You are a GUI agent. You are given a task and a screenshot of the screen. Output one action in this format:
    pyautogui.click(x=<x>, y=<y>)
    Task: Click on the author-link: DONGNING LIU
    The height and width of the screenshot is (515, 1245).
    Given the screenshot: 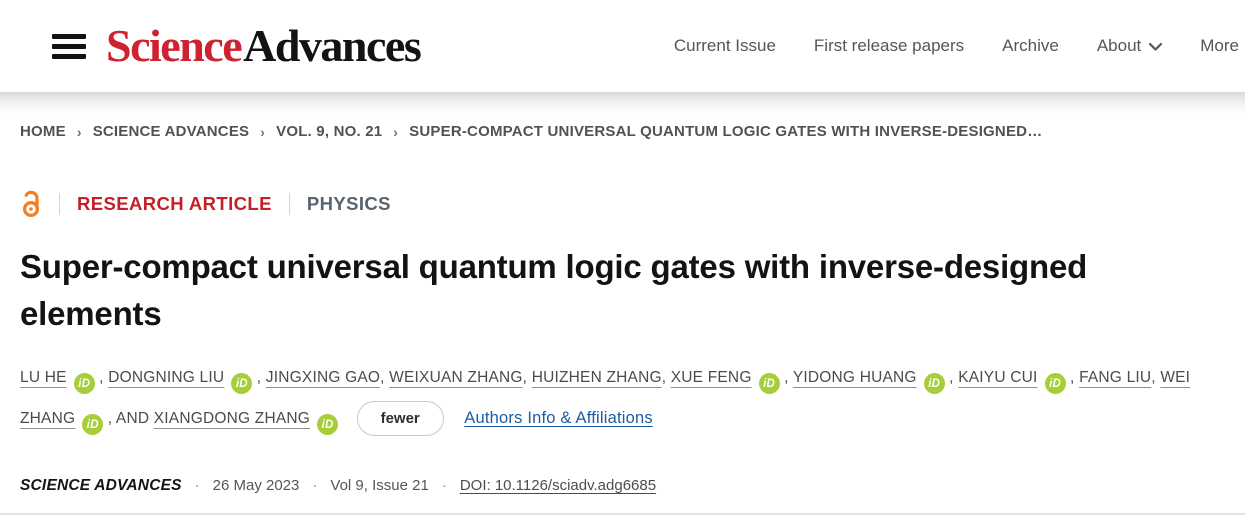 What is the action you would take?
    pyautogui.click(x=166, y=377)
    